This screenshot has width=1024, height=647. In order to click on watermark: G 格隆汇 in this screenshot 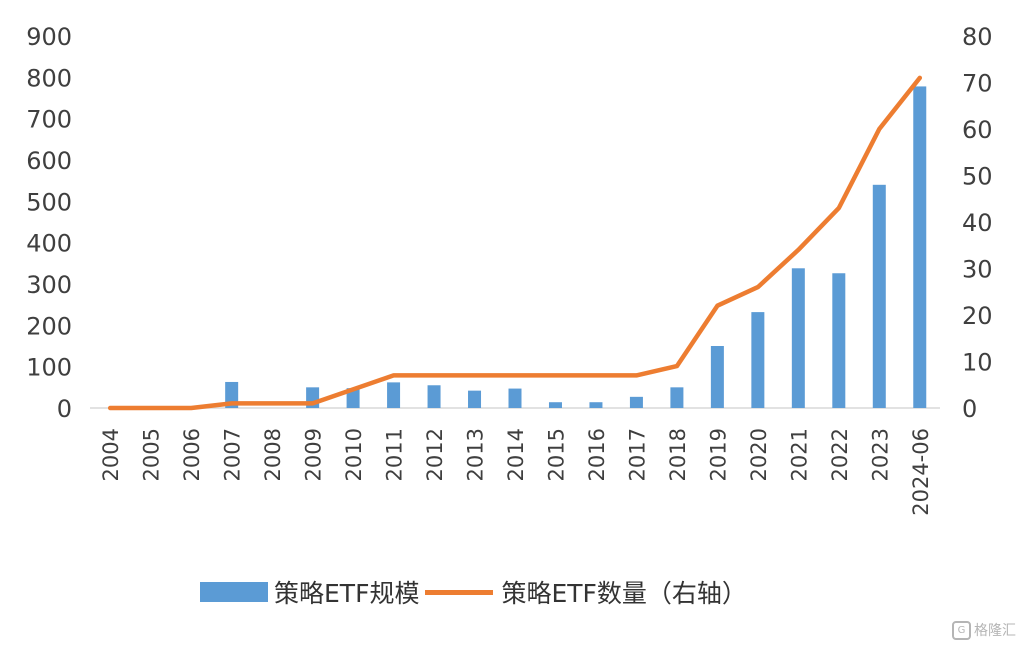, I will do `click(984, 630)`.